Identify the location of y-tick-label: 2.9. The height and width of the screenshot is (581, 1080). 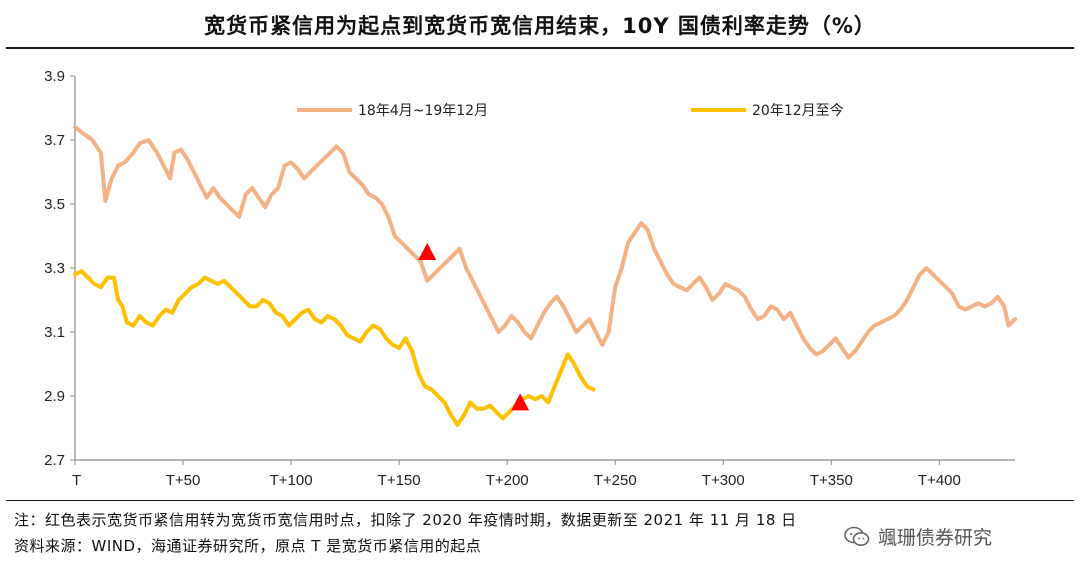
(54, 396).